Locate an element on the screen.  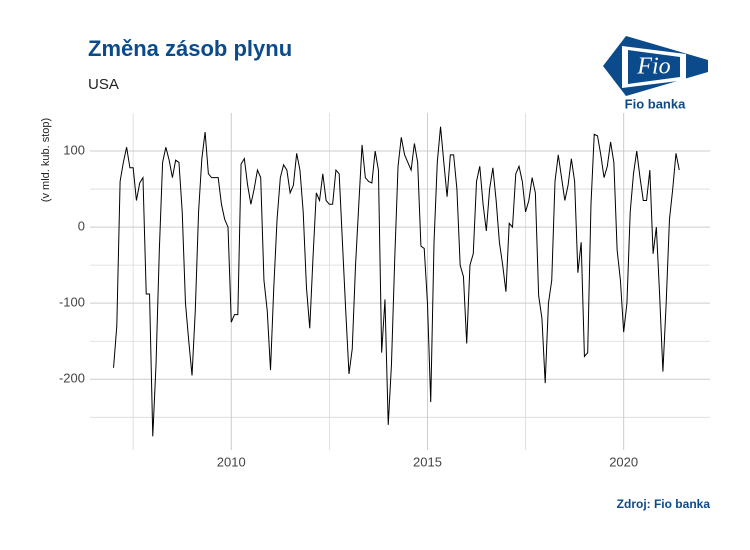
y-tick-label: -100 is located at coordinates (72, 302).